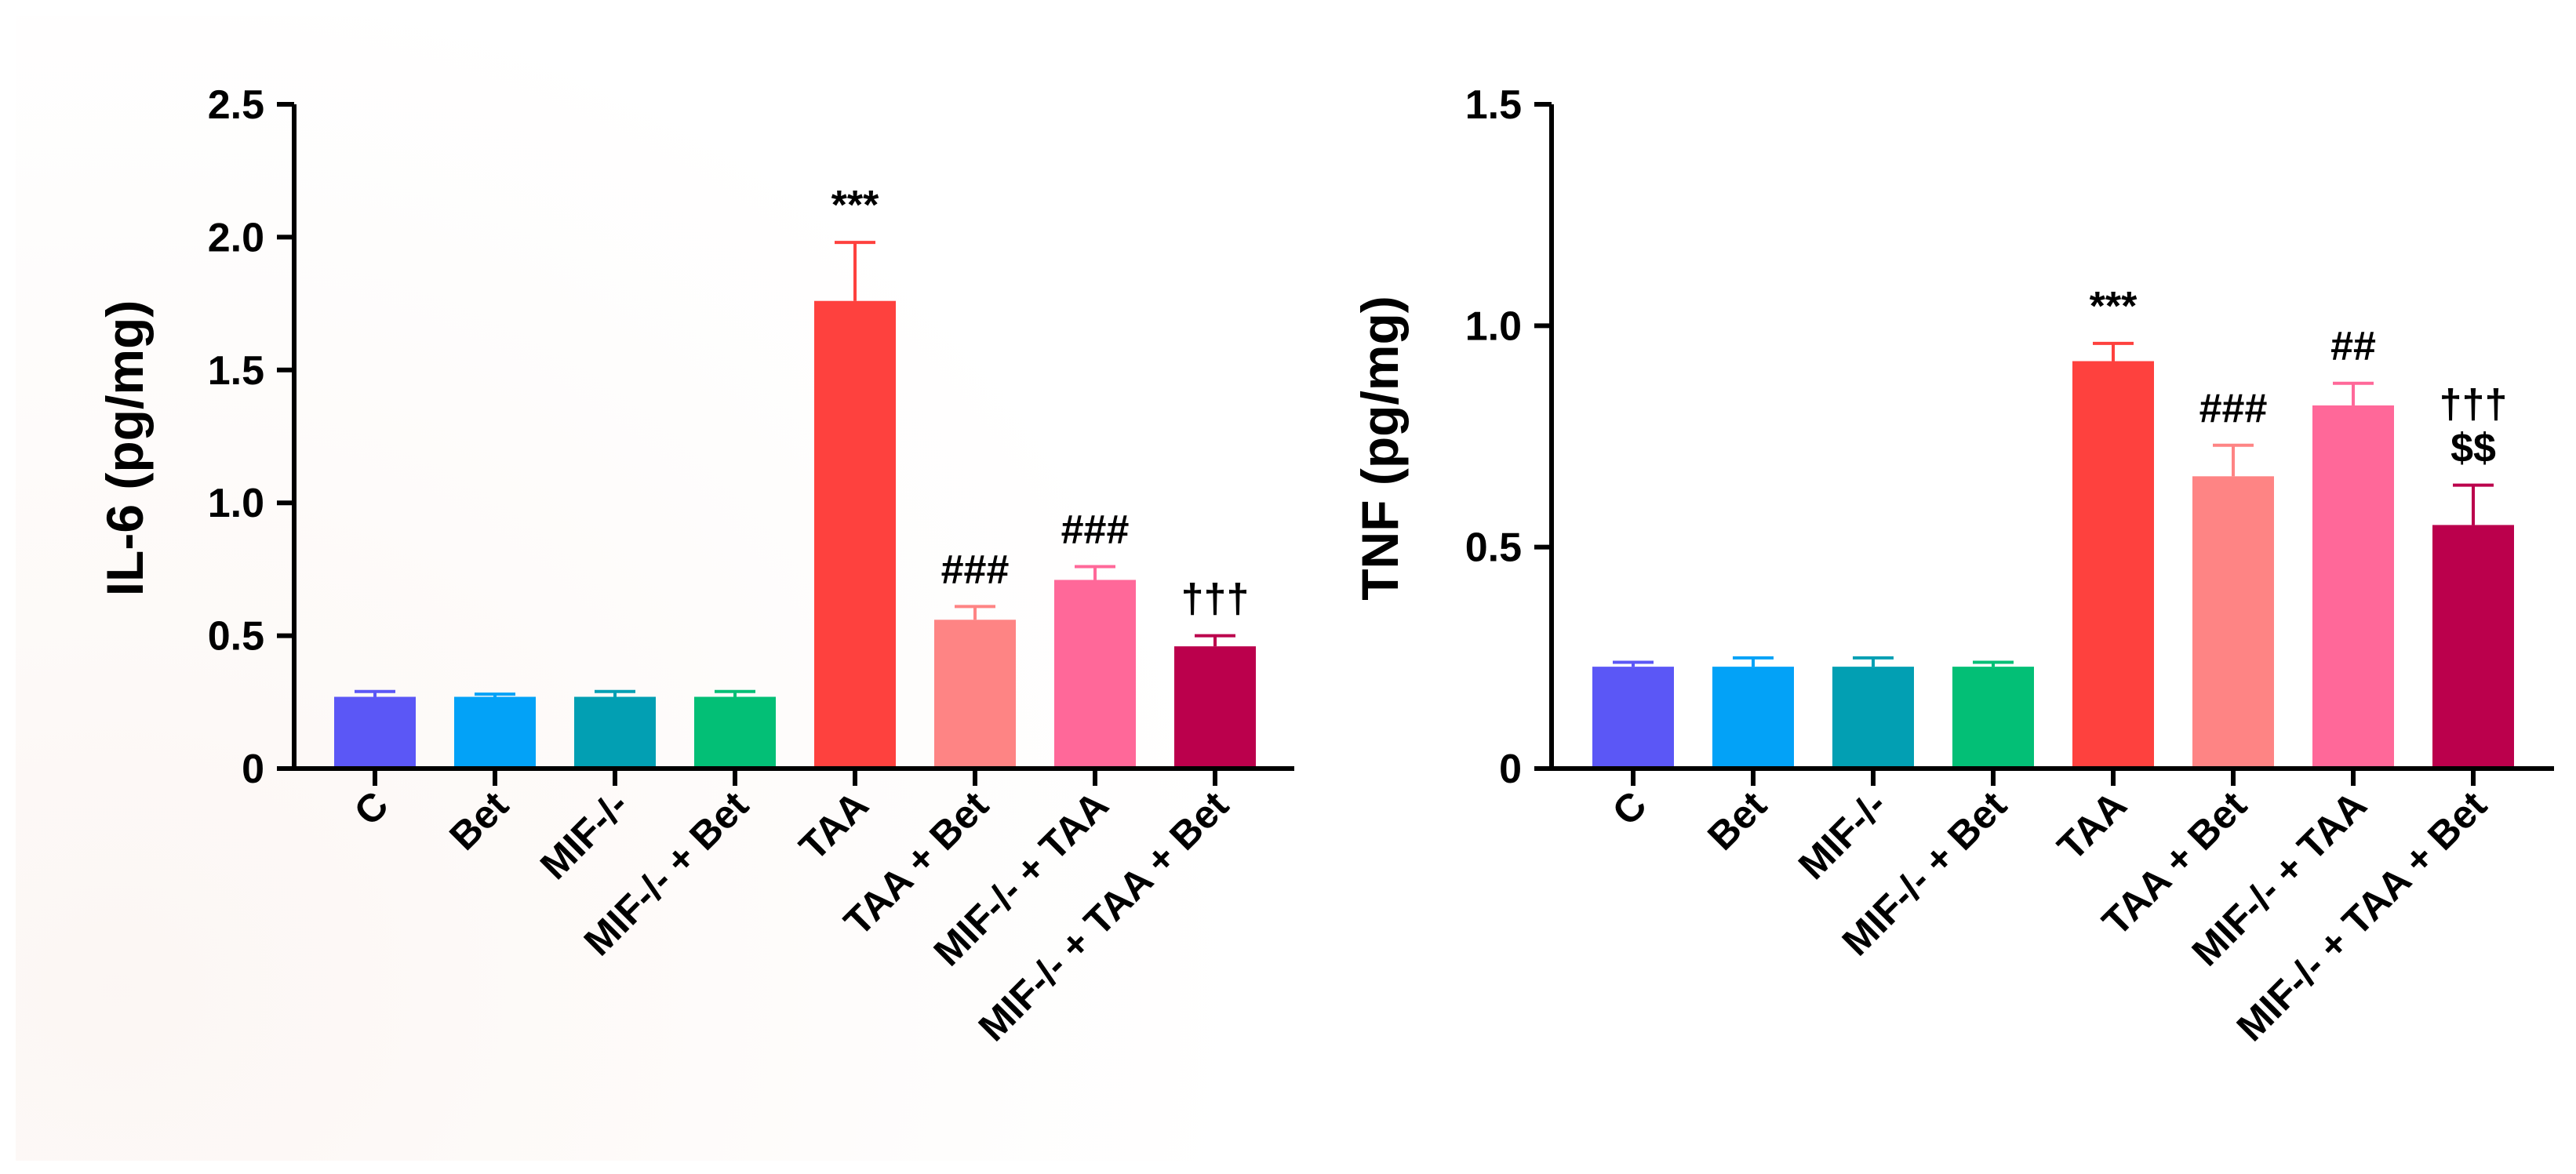 The height and width of the screenshot is (1174, 2576). I want to click on il6-ytick-label-1: 0.5, so click(236, 637).